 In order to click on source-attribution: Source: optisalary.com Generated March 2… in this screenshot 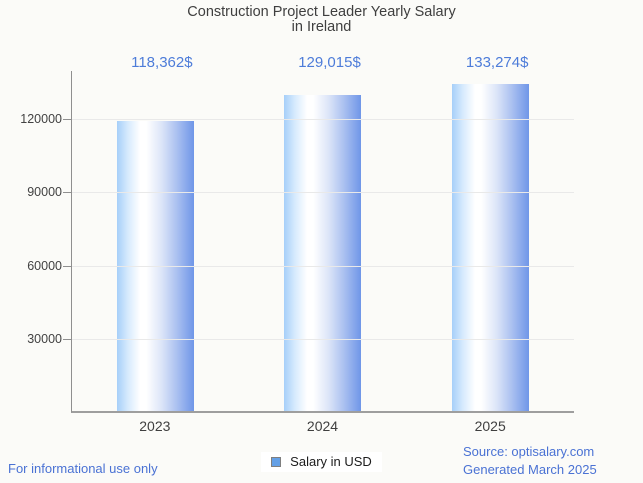, I will do `click(530, 460)`.